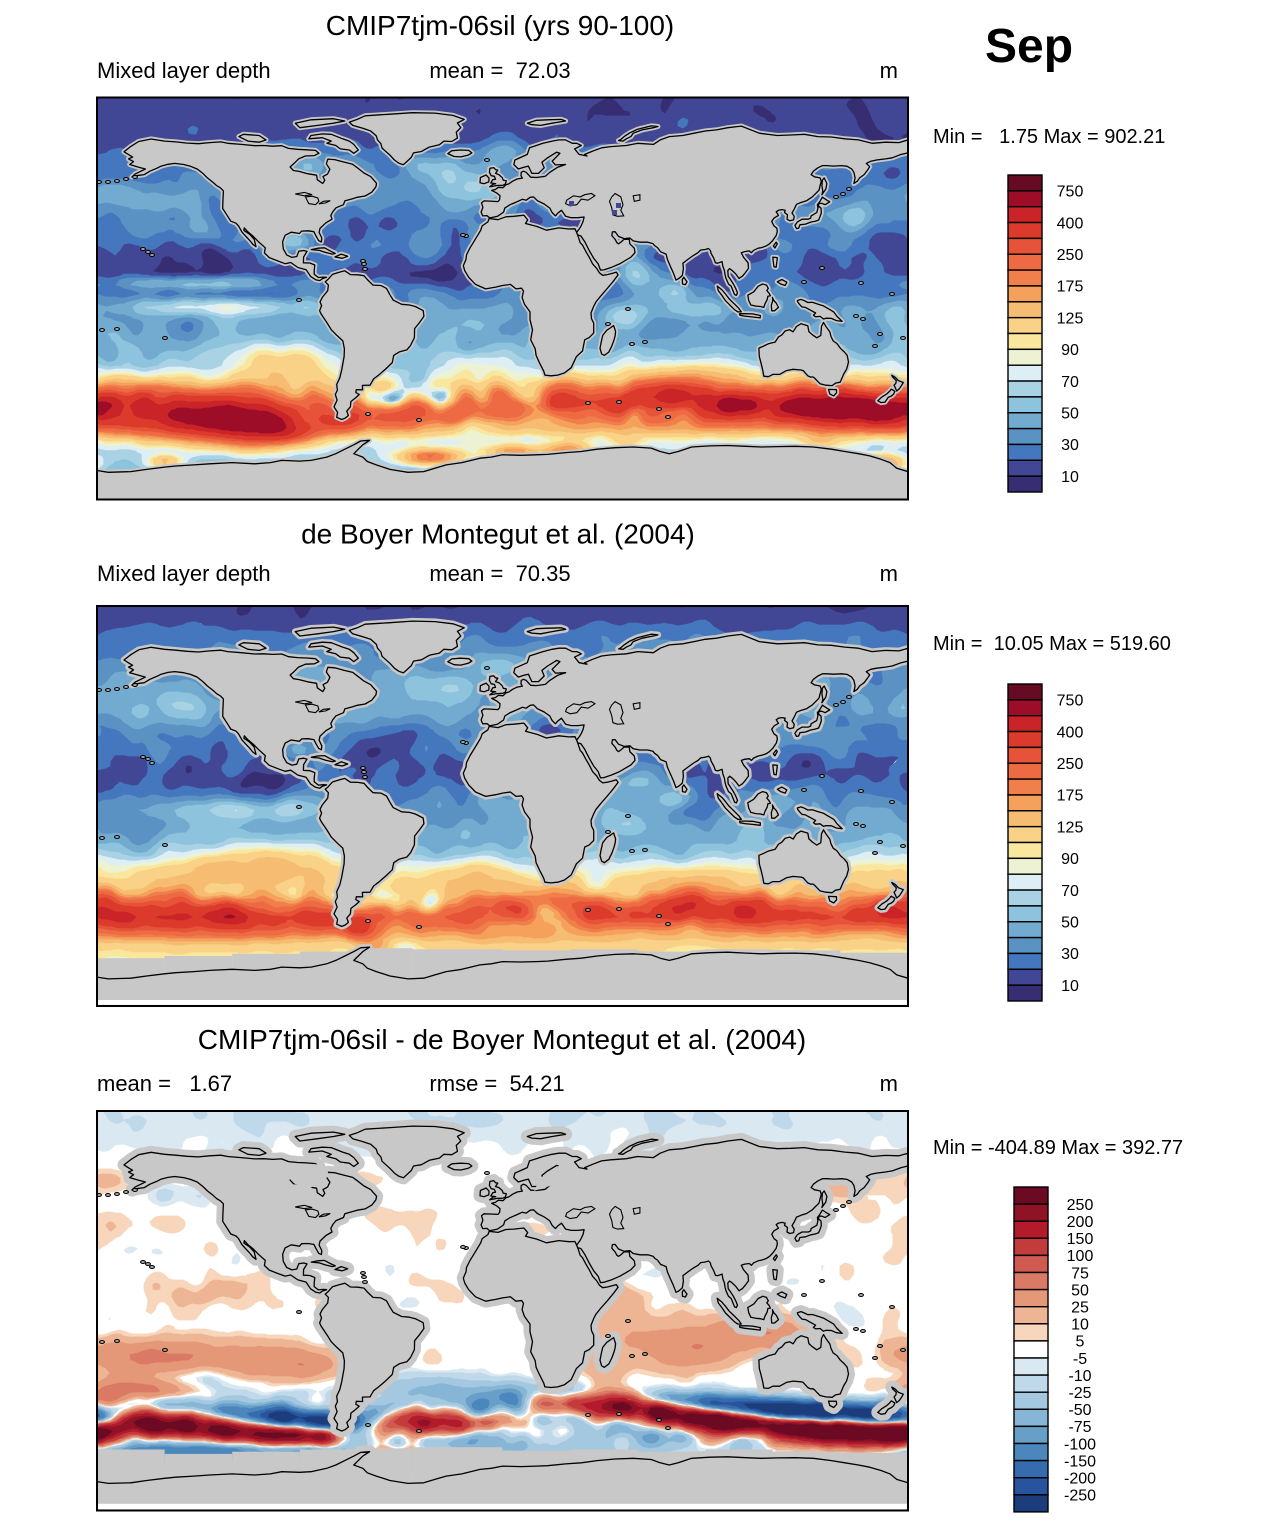 The width and height of the screenshot is (1285, 1524). I want to click on svg-text: -75, so click(1079, 1427).